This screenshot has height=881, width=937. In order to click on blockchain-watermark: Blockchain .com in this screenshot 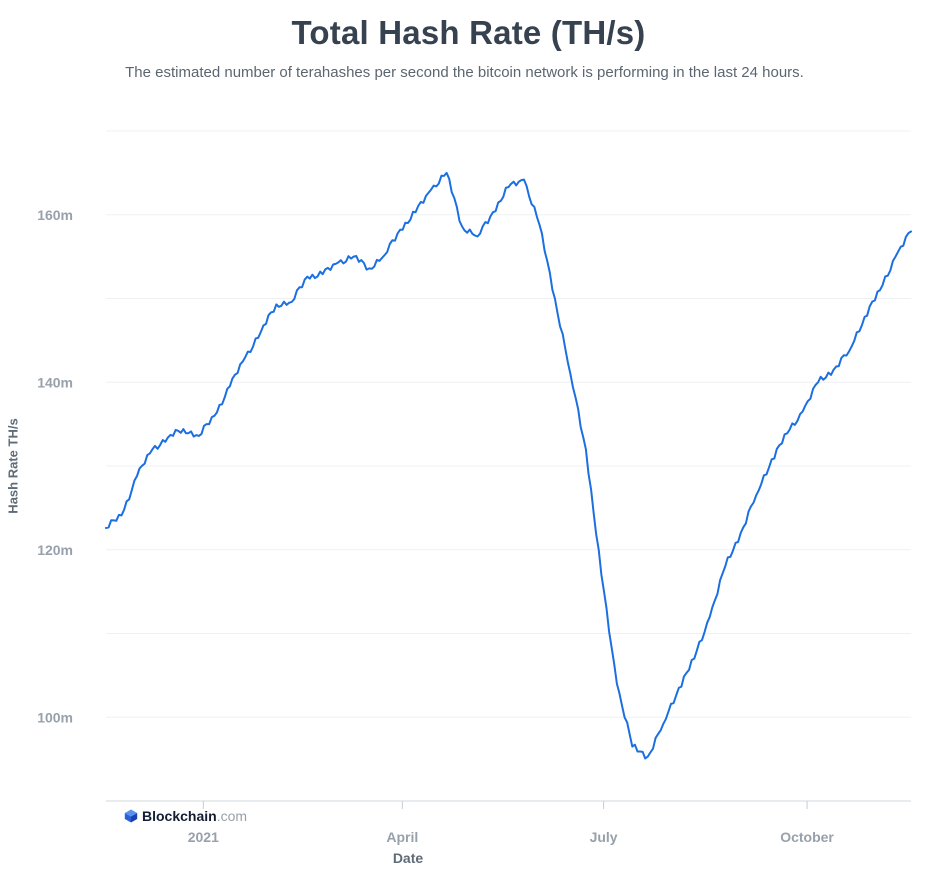, I will do `click(185, 816)`.